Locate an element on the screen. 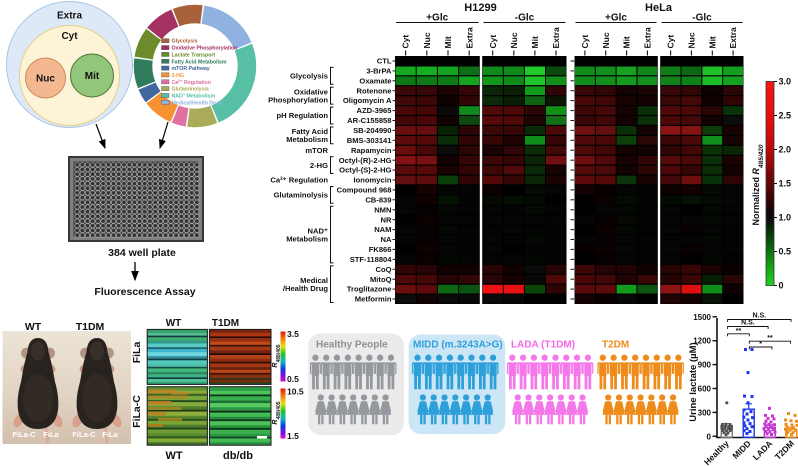 The width and height of the screenshot is (798, 466). svg-text: Ca²⁺ Regulation is located at coordinates (299, 180).